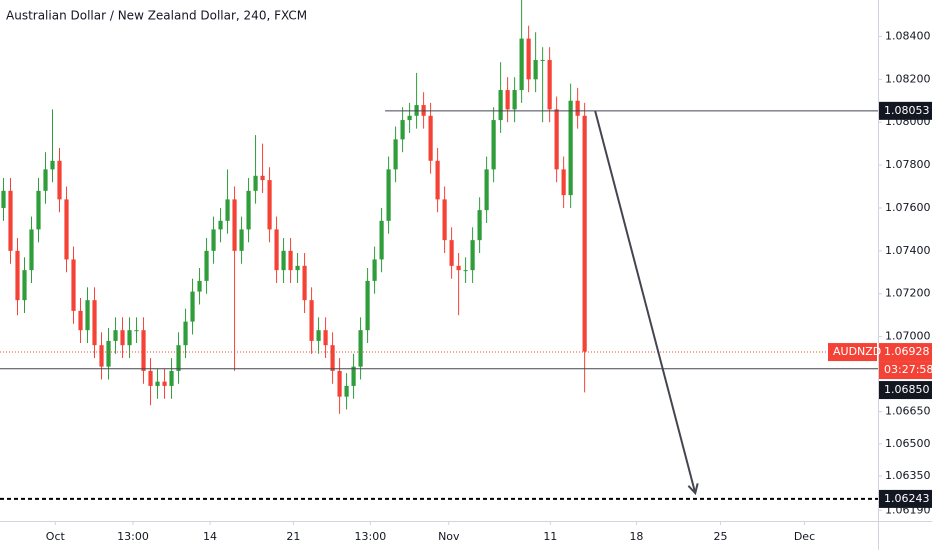  I want to click on y-tick-label: 1.07200, so click(908, 293).